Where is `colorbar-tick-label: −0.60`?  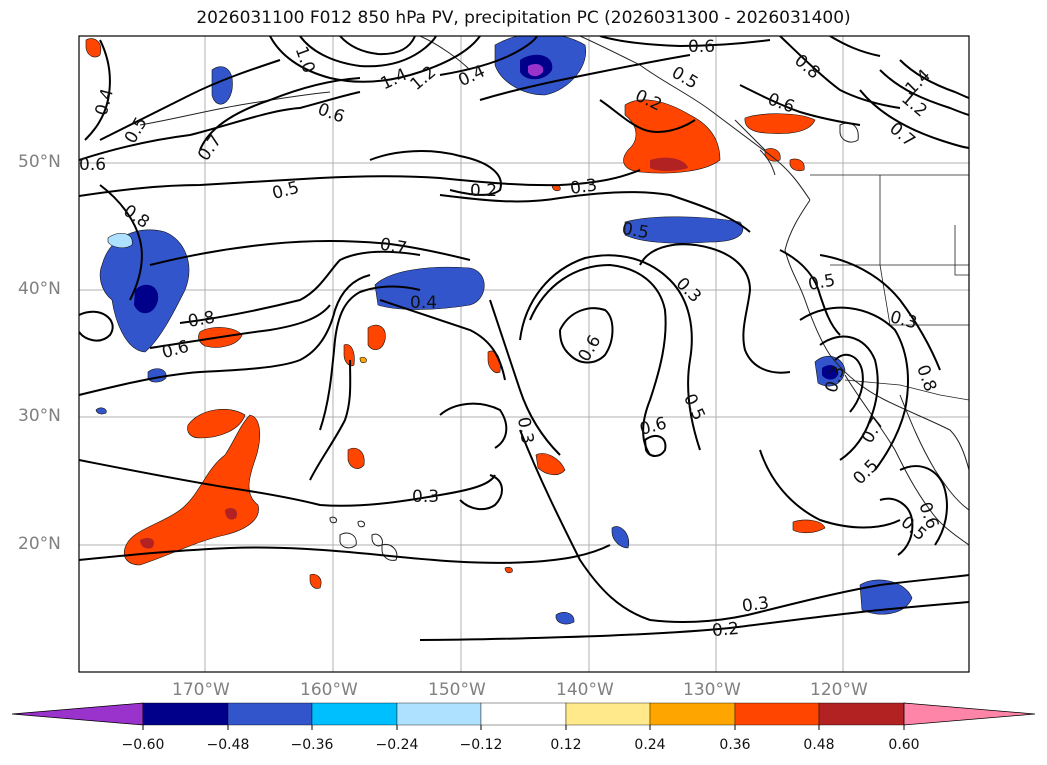
colorbar-tick-label: −0.60 is located at coordinates (143, 745).